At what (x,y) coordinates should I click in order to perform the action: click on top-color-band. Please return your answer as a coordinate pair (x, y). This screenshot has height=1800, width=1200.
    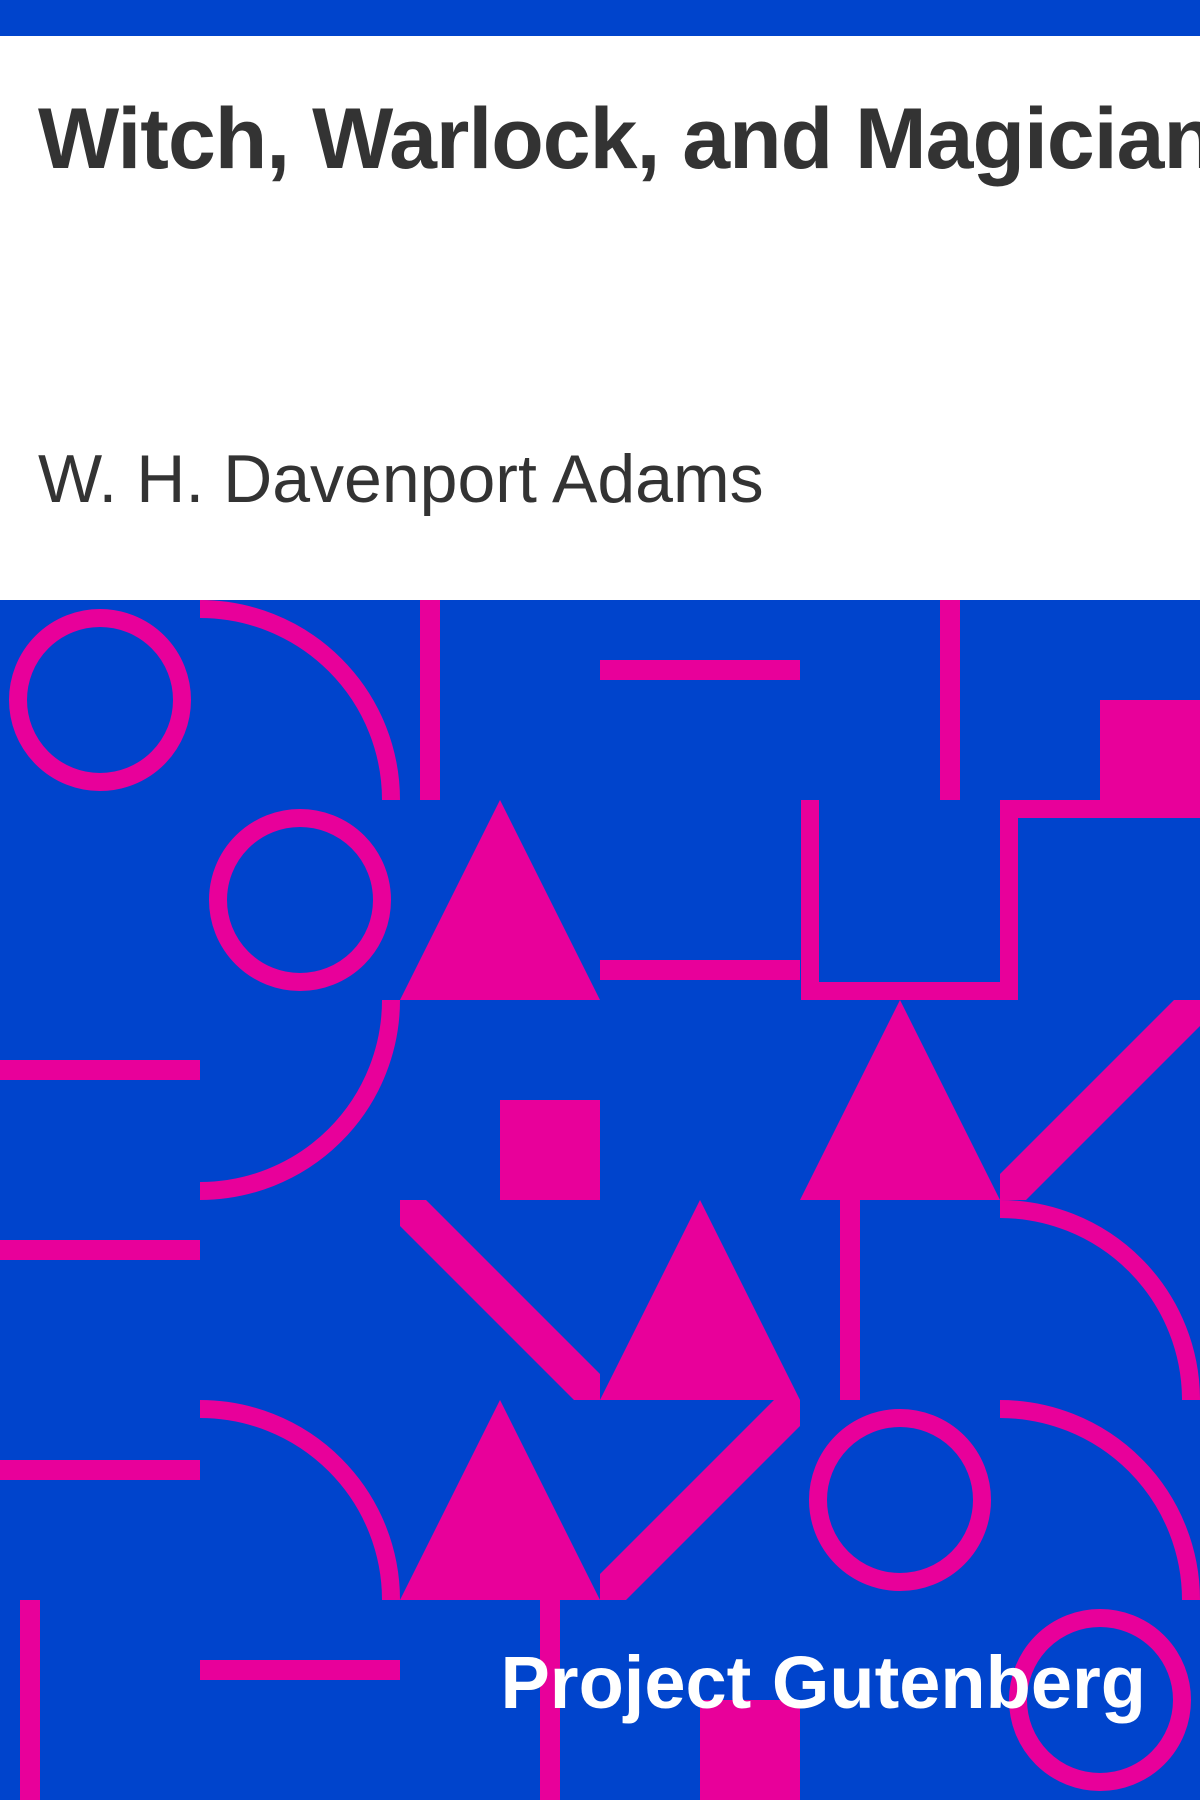
    Looking at the image, I should click on (600, 18).